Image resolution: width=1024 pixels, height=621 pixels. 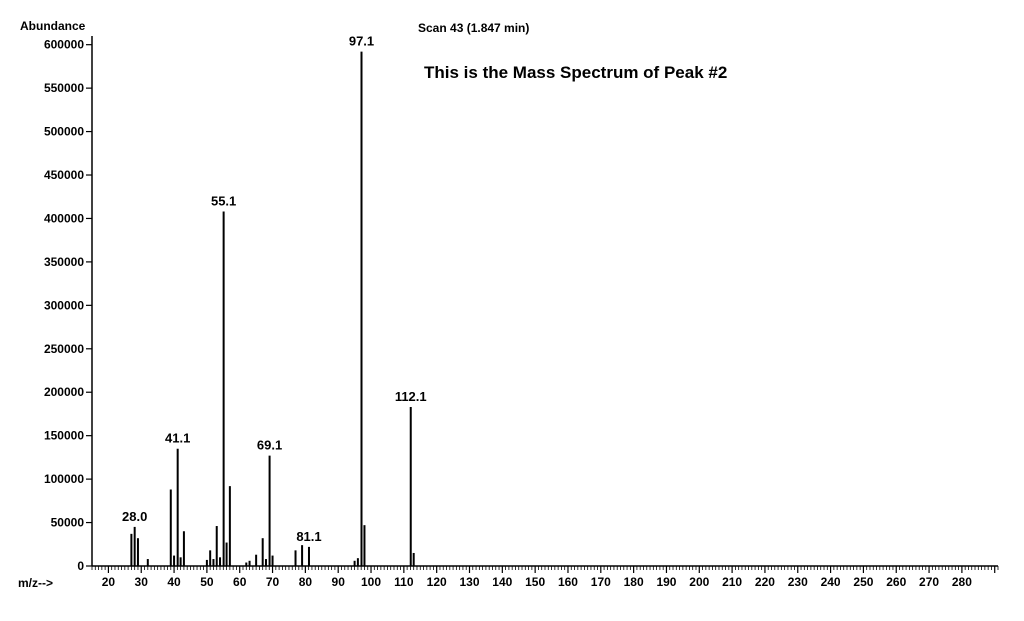 I want to click on y-tick-label: 0, so click(x=80, y=566).